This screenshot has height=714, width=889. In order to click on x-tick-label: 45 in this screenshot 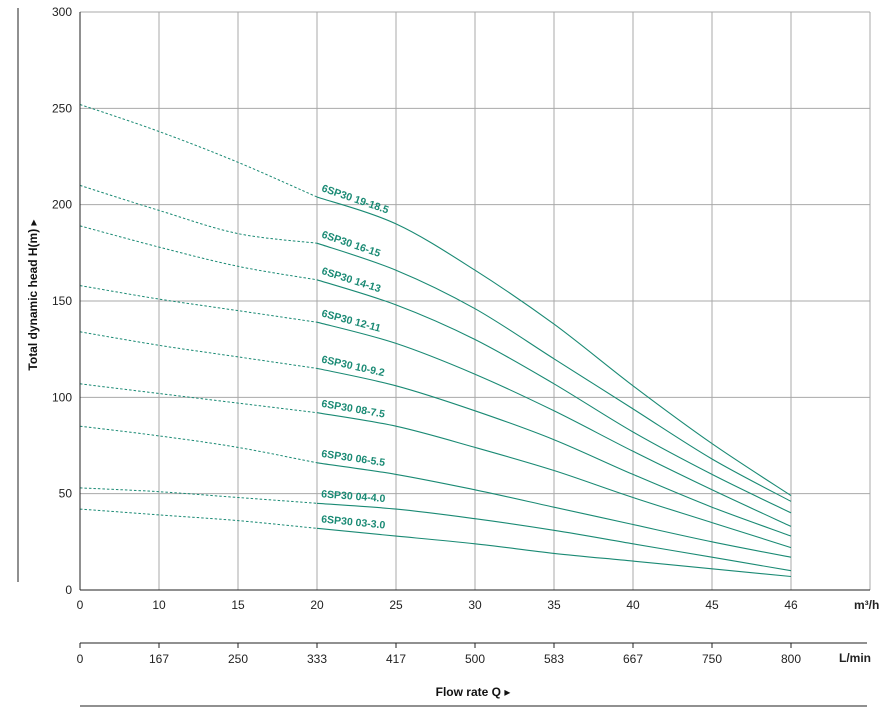, I will do `click(712, 605)`.